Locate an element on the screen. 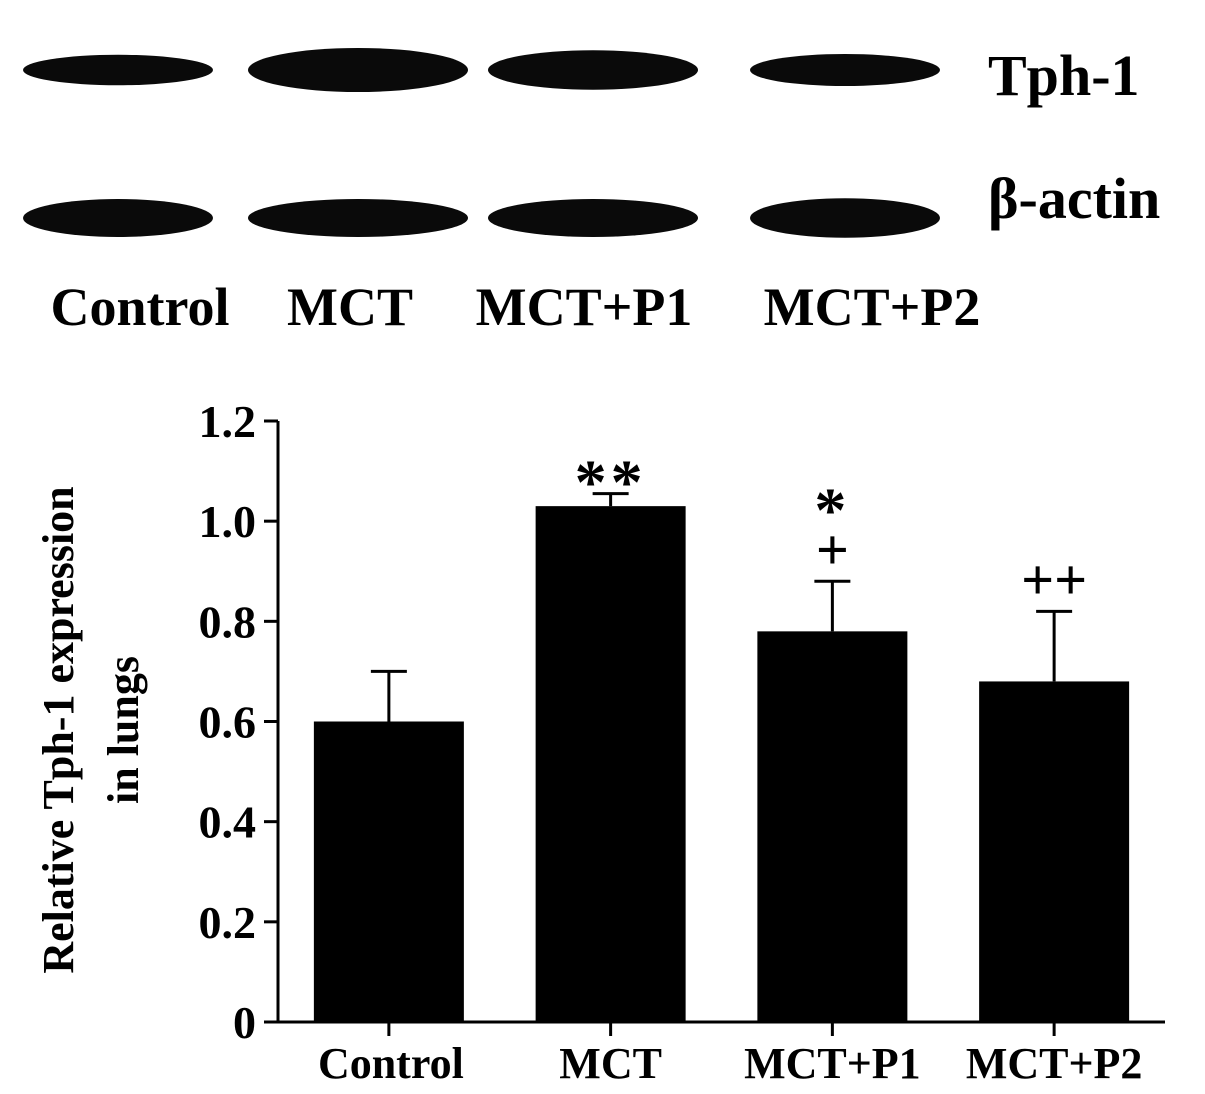 This screenshot has width=1205, height=1094. y-tick-label: 0.2 is located at coordinates (228, 922).